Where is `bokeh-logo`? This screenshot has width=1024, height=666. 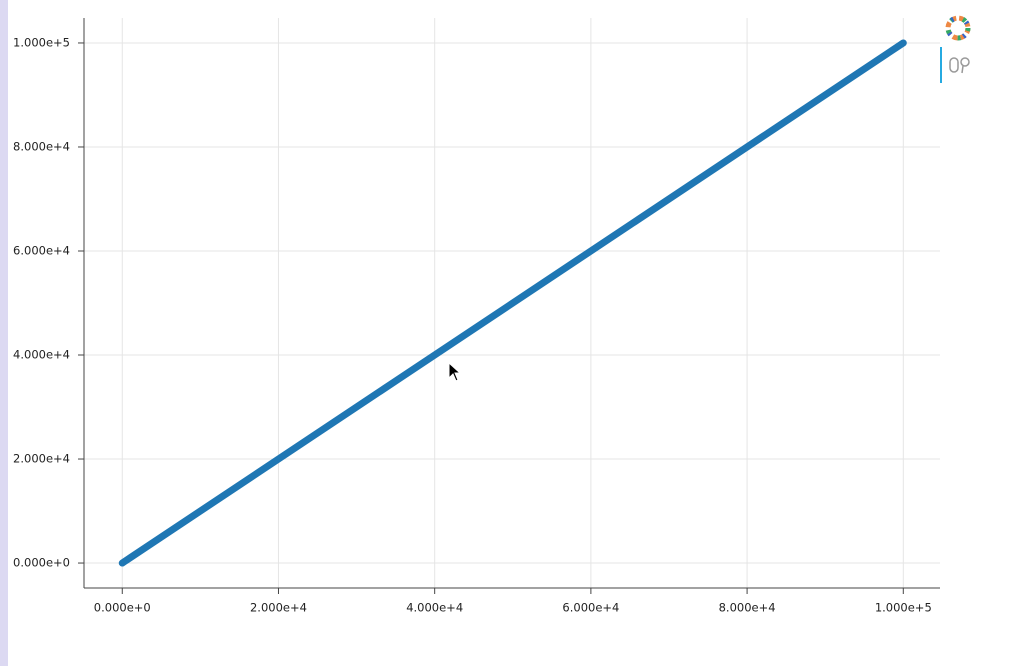
bokeh-logo is located at coordinates (958, 28).